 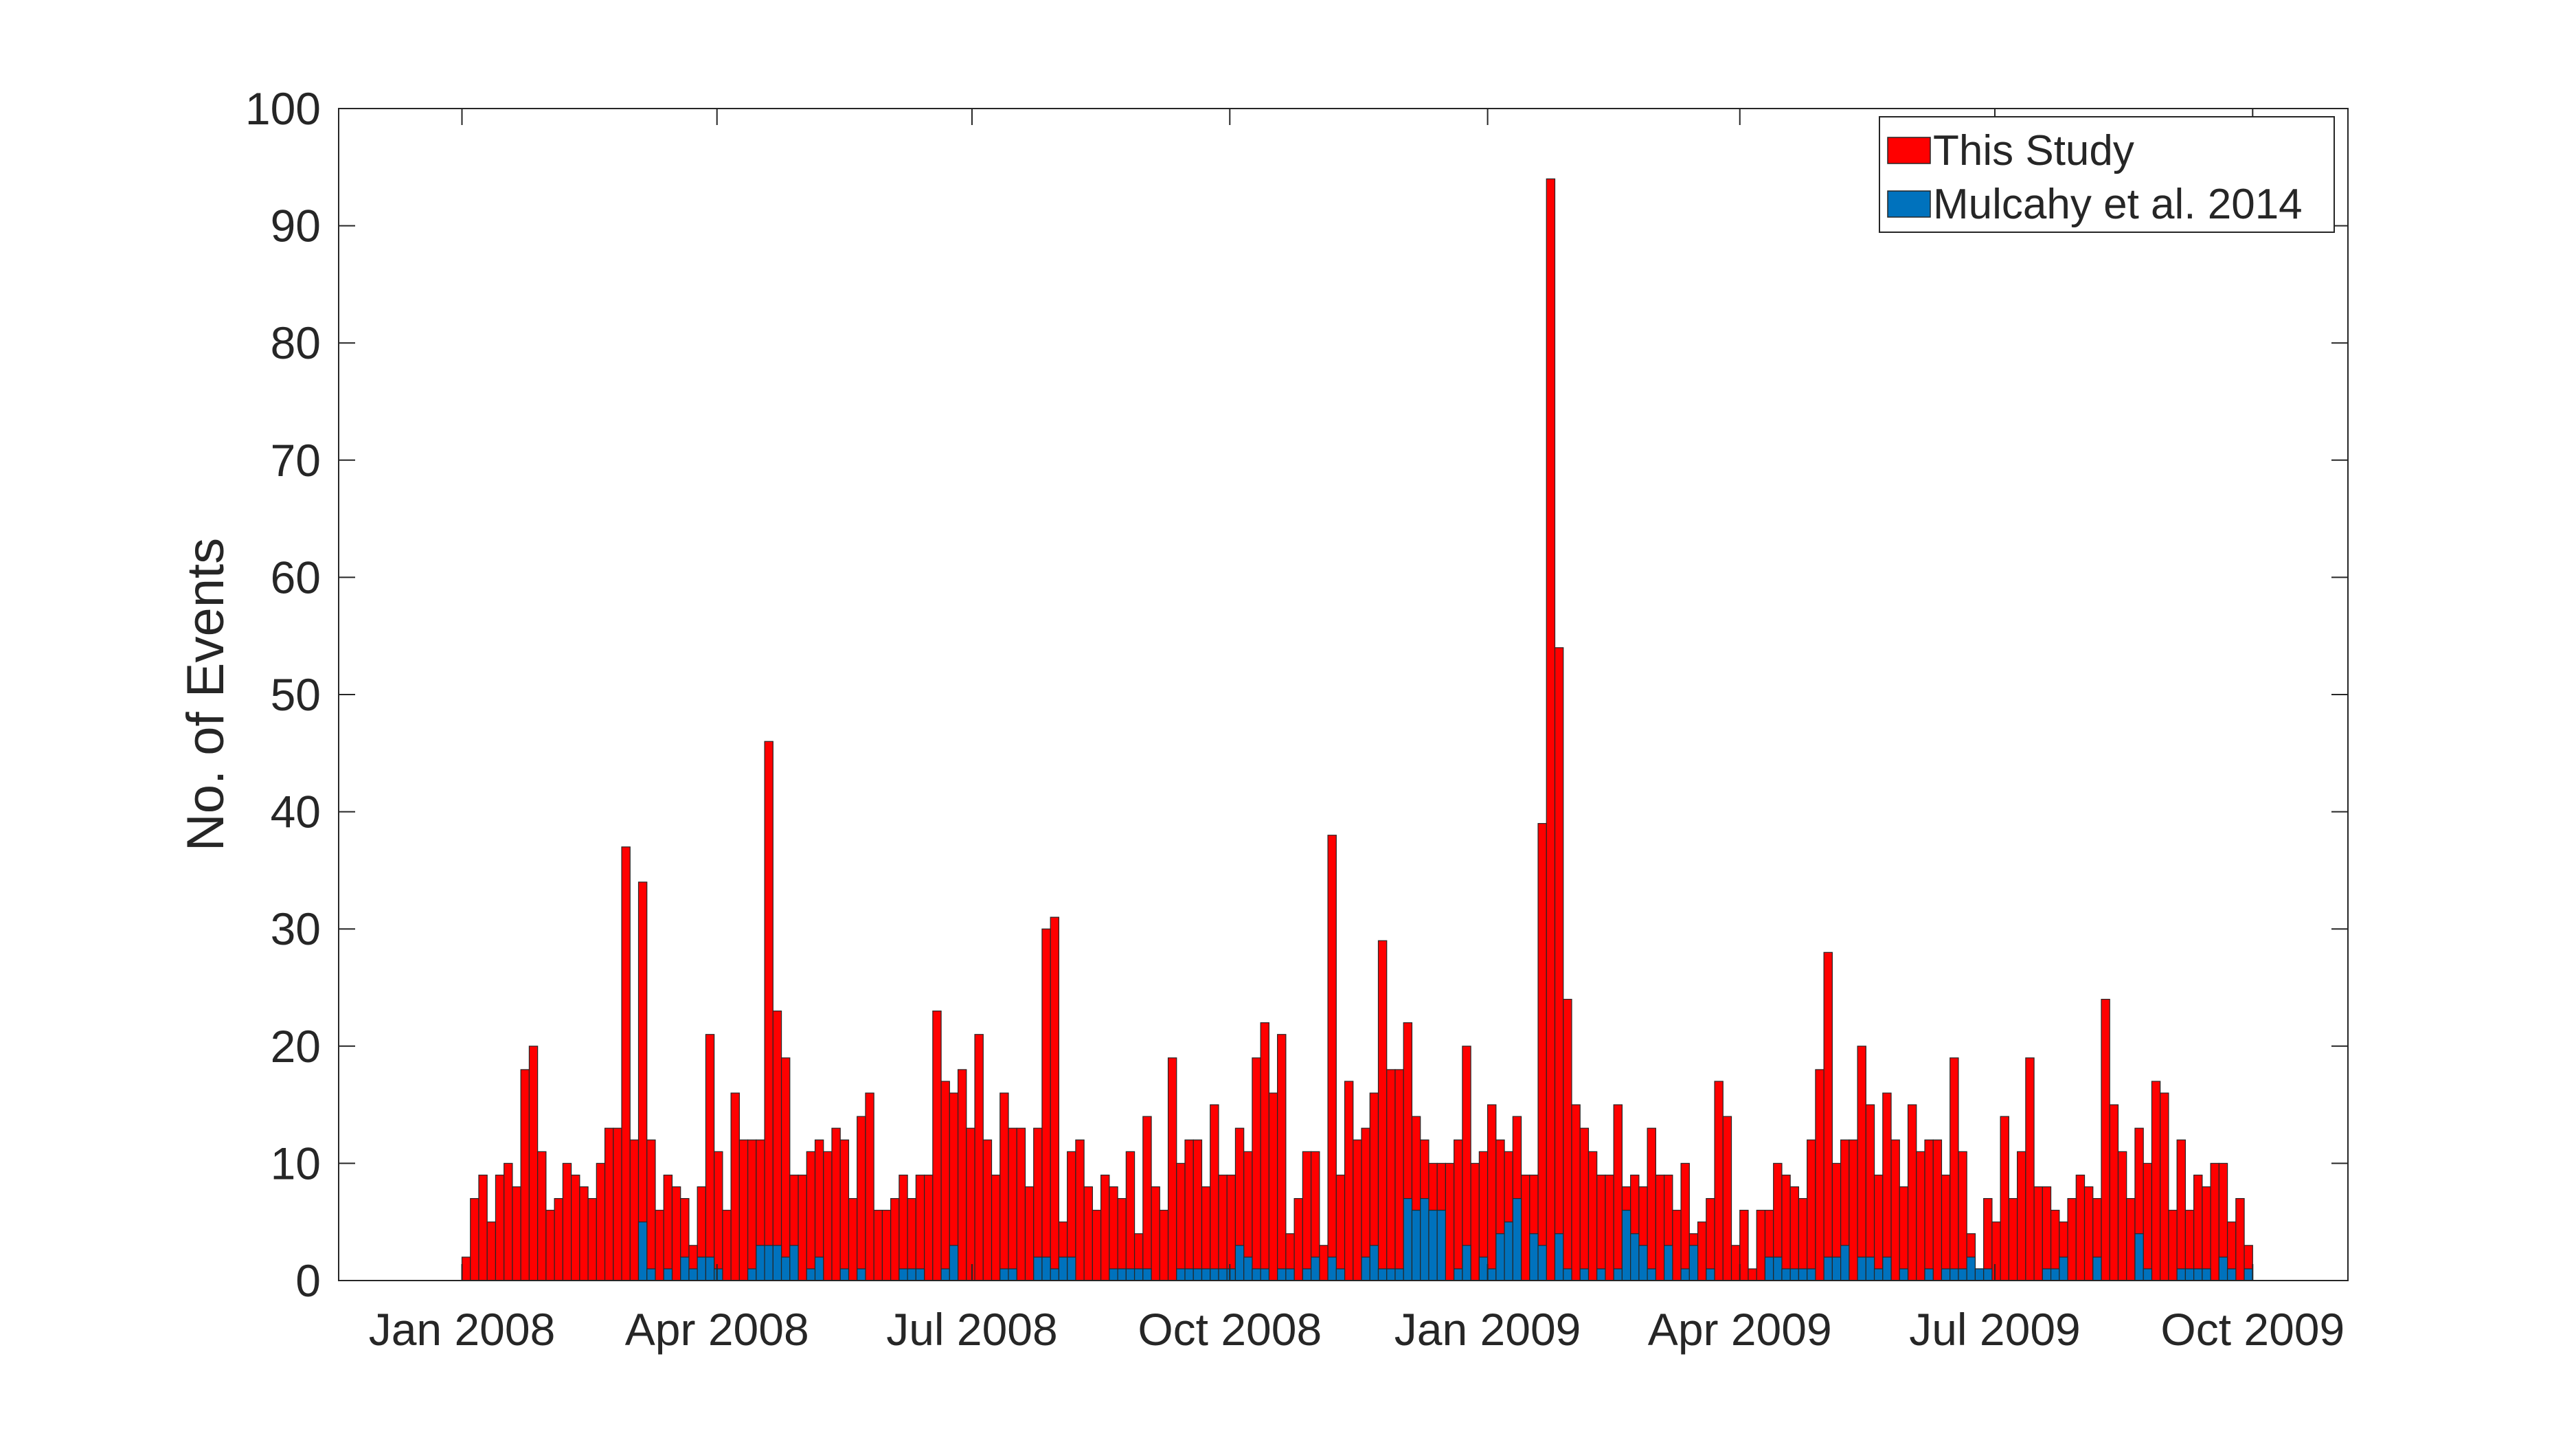 What do you see at coordinates (1995, 1329) in the screenshot?
I see `x-tick-label: Jul 2009` at bounding box center [1995, 1329].